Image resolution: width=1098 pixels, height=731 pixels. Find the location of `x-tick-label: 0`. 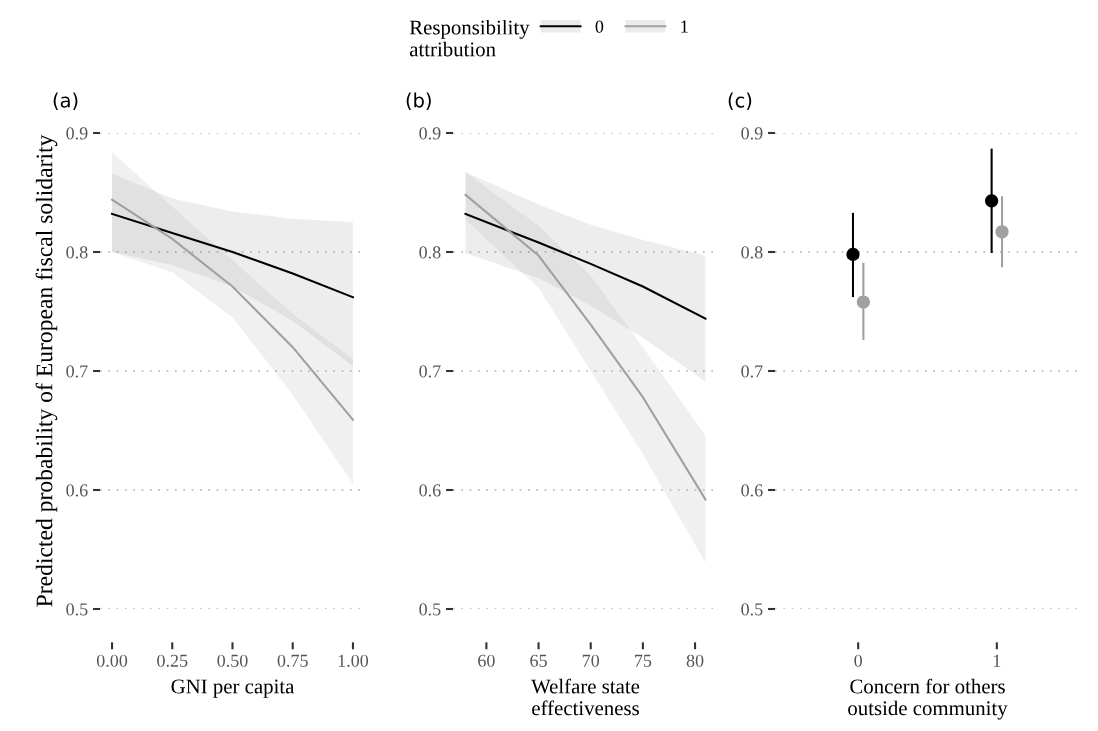

x-tick-label: 0 is located at coordinates (858, 660).